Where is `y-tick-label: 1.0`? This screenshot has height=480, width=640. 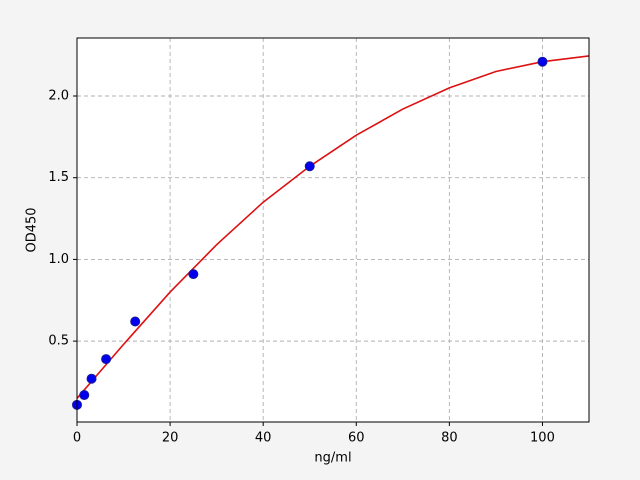 y-tick-label: 1.0 is located at coordinates (58, 259).